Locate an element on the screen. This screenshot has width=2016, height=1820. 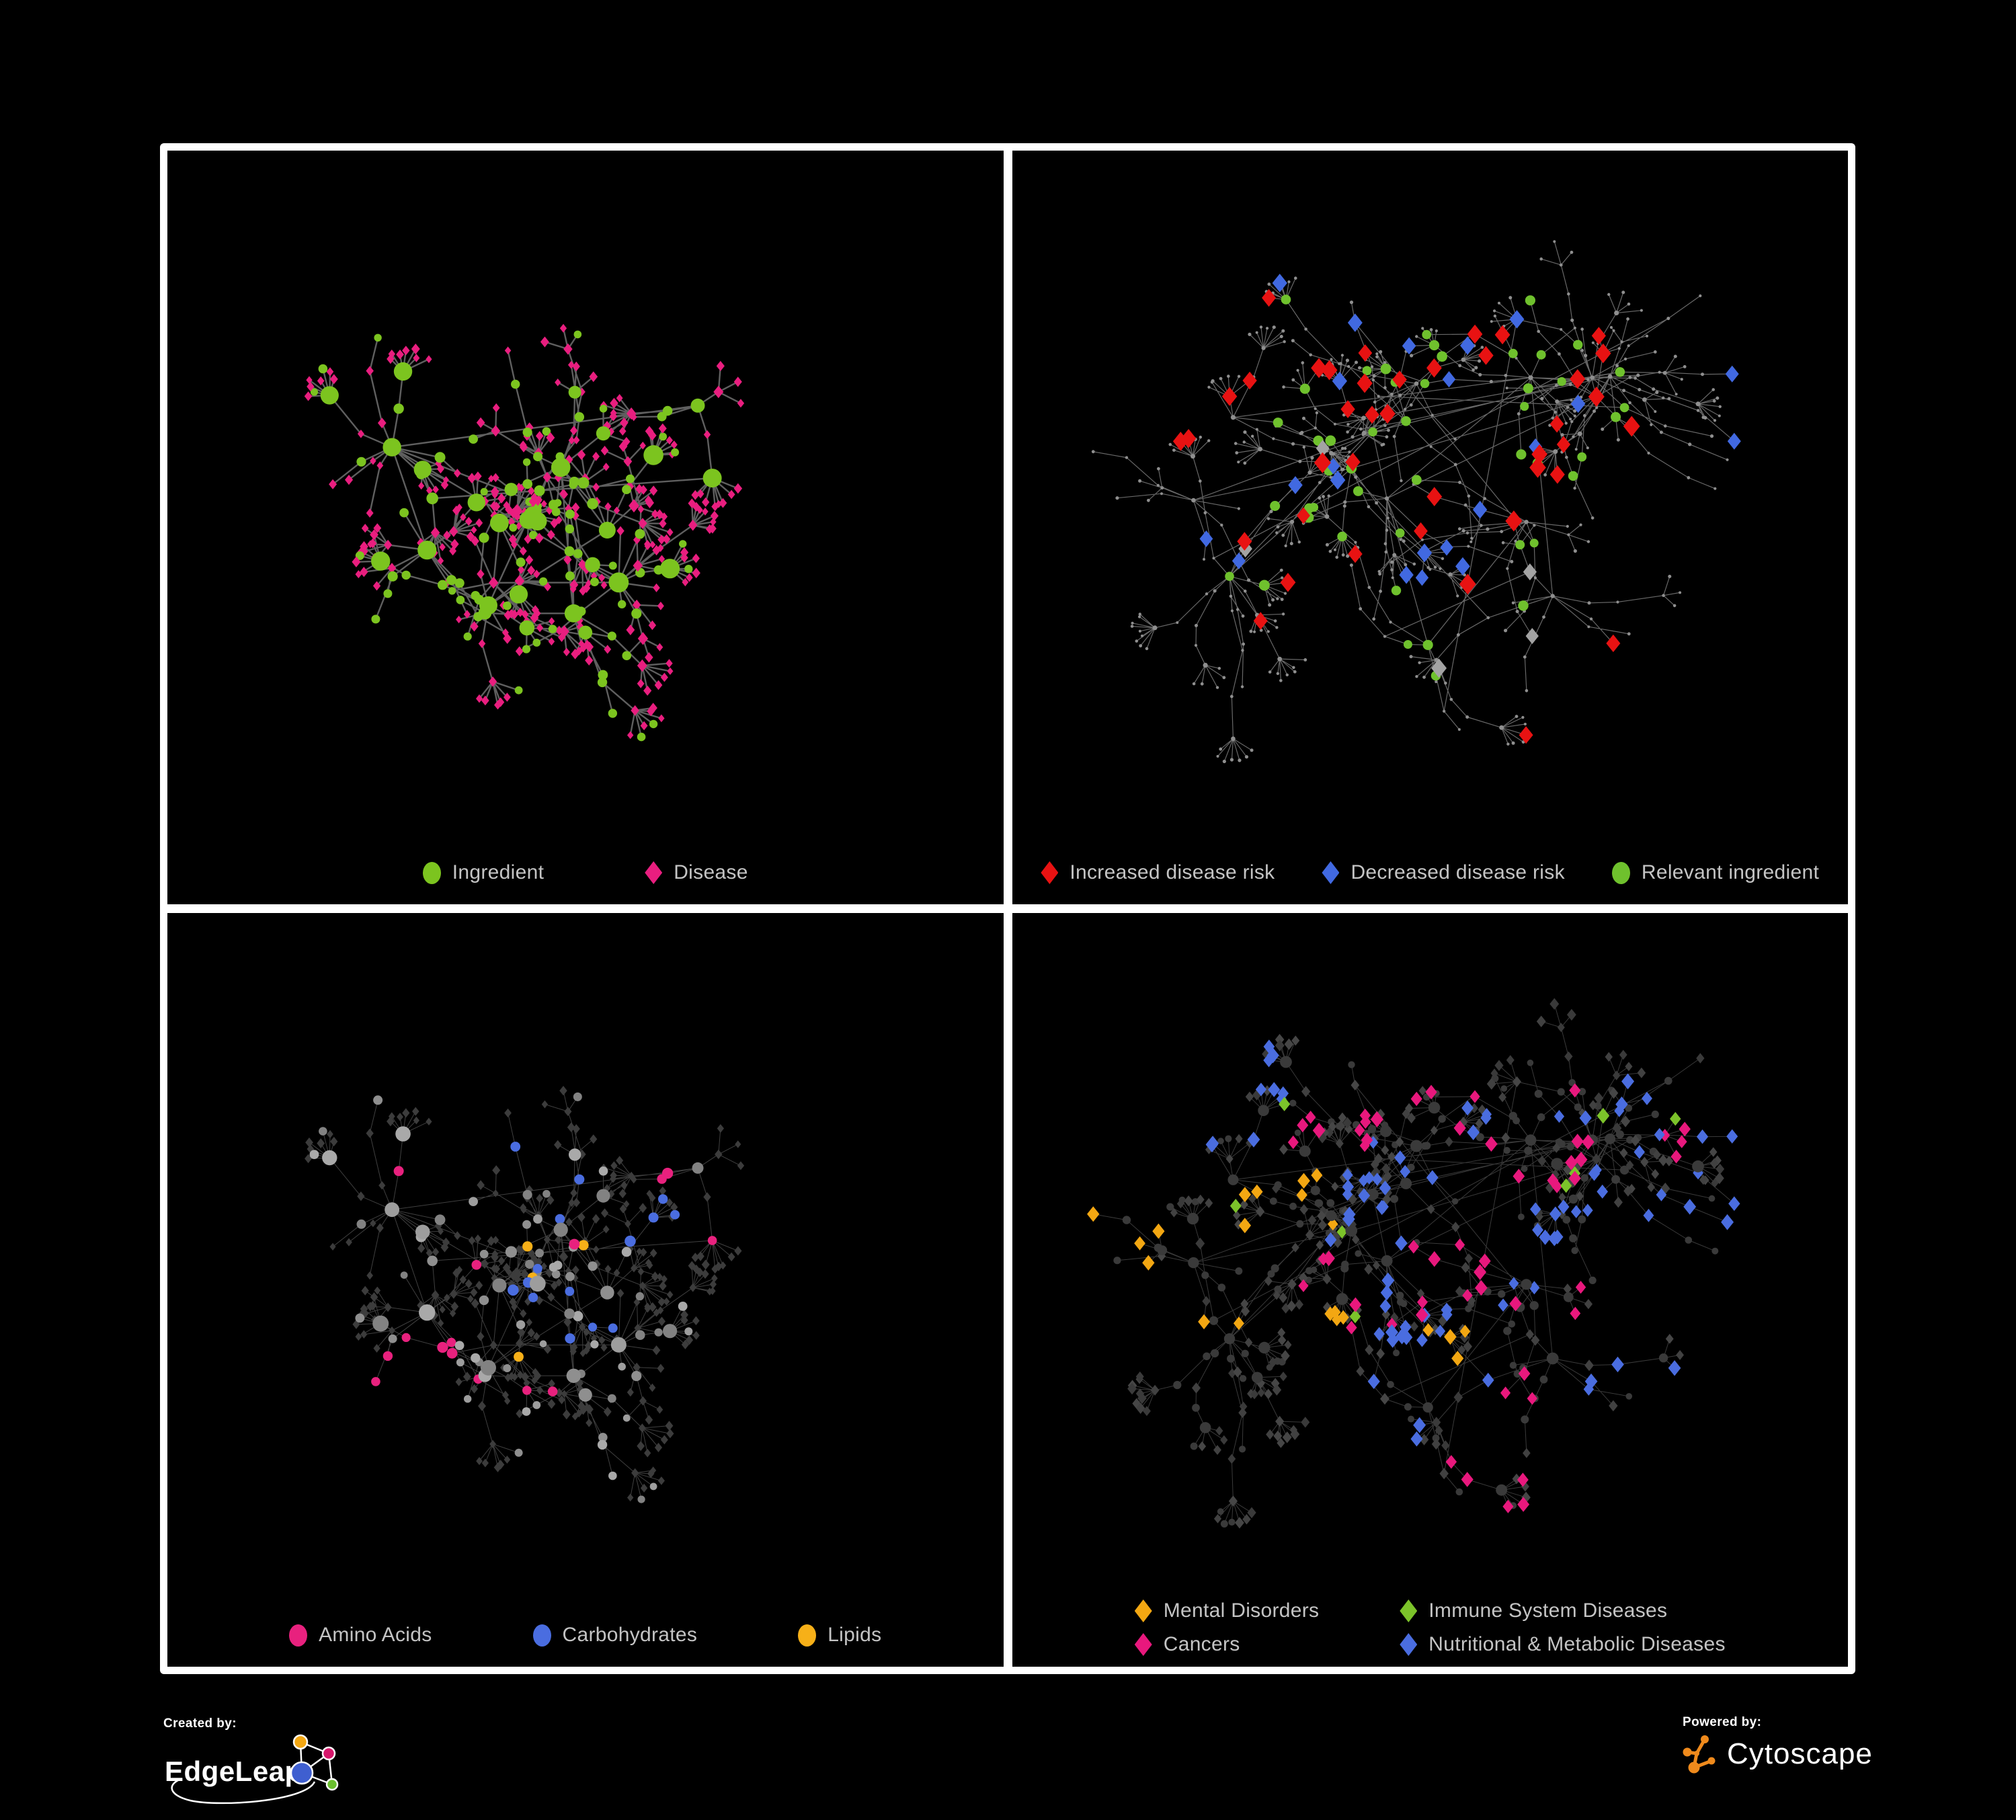
cytoscape-logo-icon is located at coordinates (1699, 1754).